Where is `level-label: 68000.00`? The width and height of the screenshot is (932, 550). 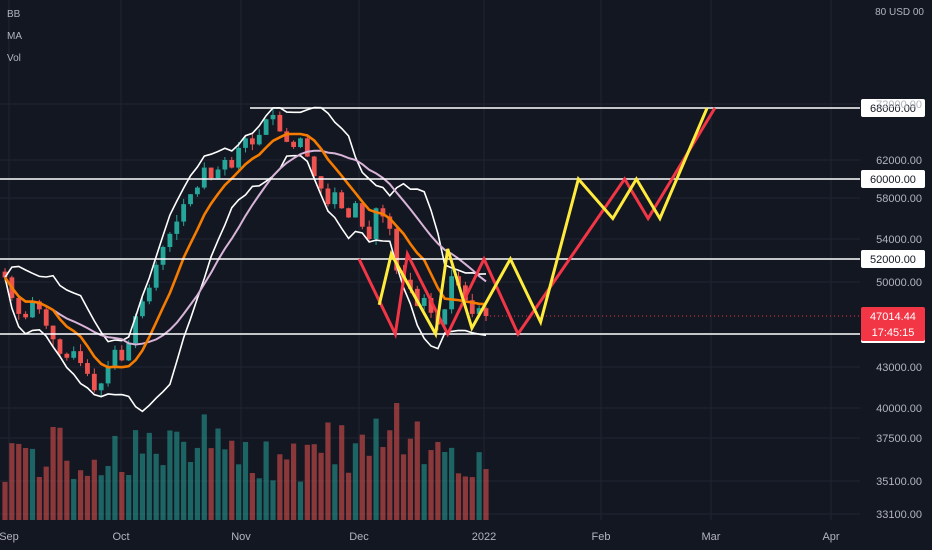 level-label: 68000.00 is located at coordinates (893, 109).